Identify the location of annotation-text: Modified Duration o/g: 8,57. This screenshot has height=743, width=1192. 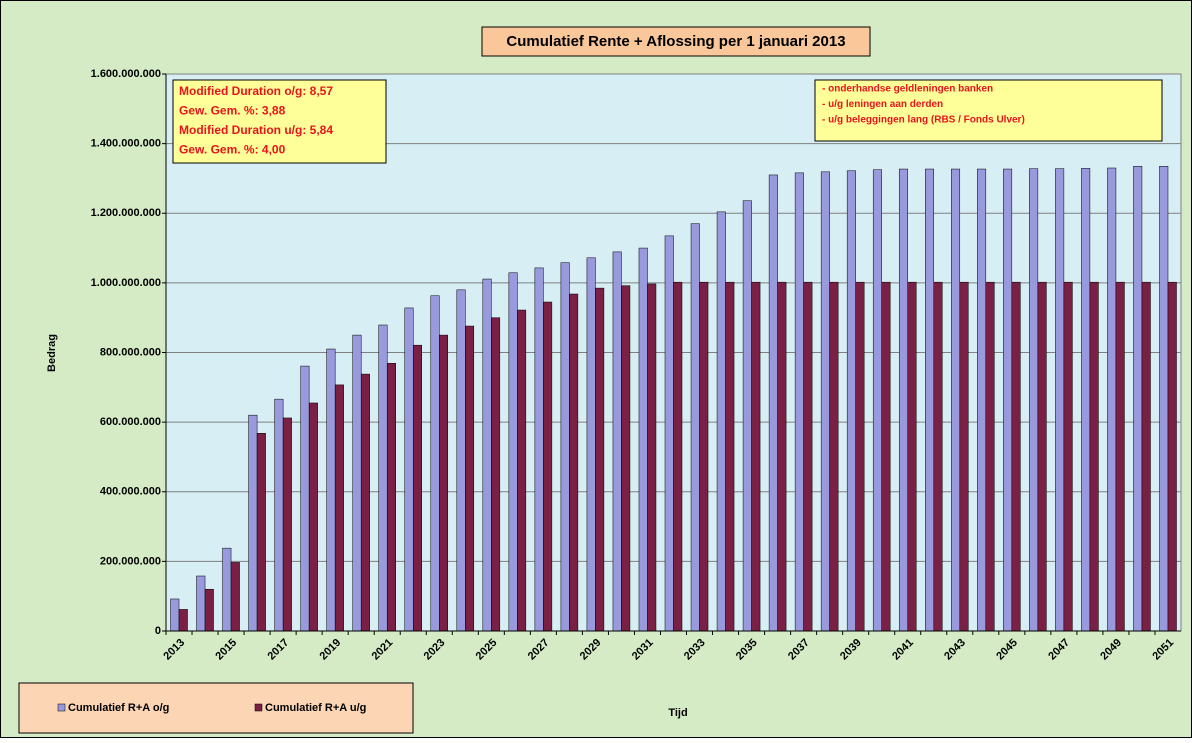
(256, 91).